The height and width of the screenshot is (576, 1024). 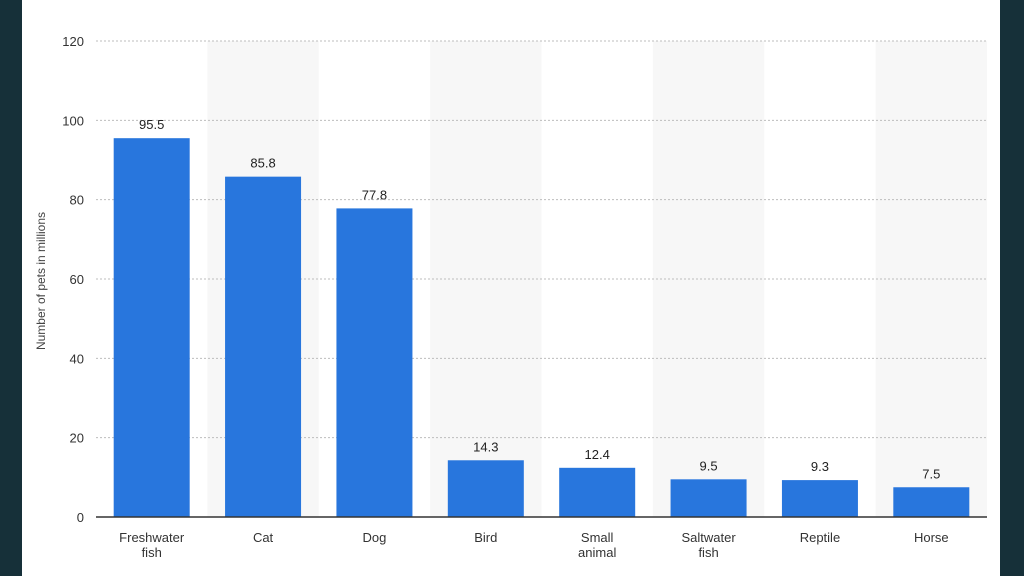 What do you see at coordinates (708, 537) in the screenshot?
I see `x-category-label-line: Saltwater` at bounding box center [708, 537].